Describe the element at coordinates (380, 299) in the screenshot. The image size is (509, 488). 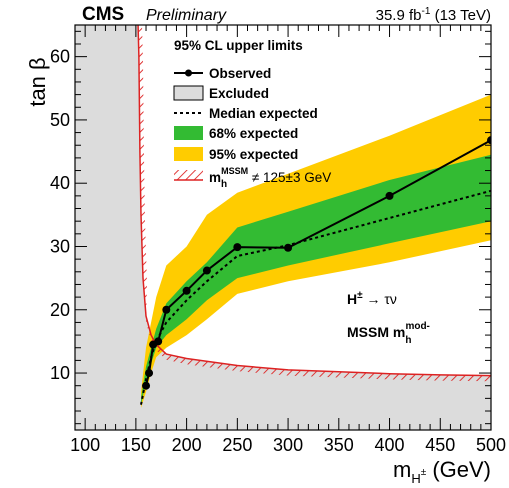
I see `process-rest: → τν` at that location.